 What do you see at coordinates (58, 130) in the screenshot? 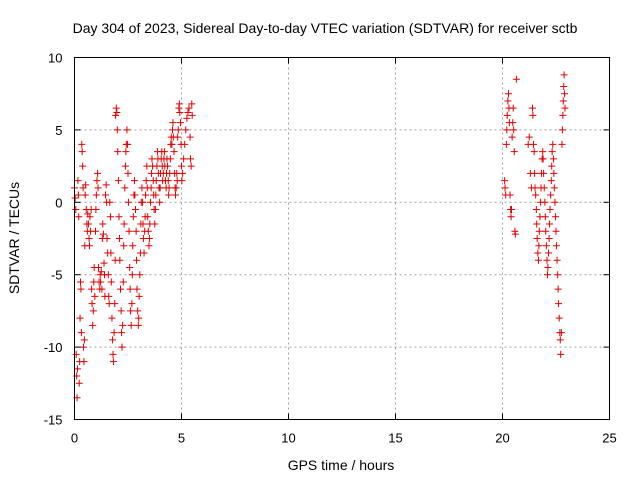
I see `y-tick-label: 5` at bounding box center [58, 130].